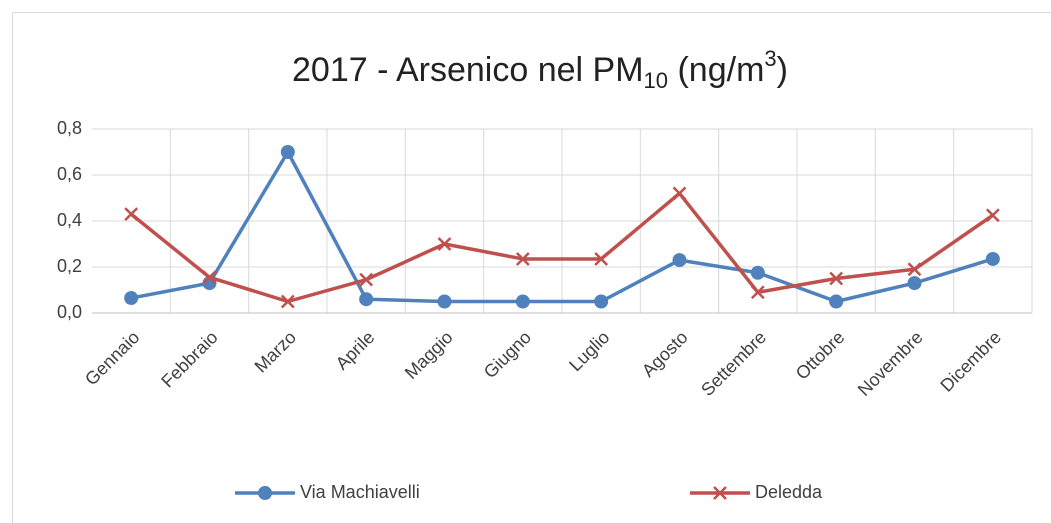 This screenshot has width=1051, height=523. What do you see at coordinates (716, 70) in the screenshot?
I see `title-text: (ng/m` at bounding box center [716, 70].